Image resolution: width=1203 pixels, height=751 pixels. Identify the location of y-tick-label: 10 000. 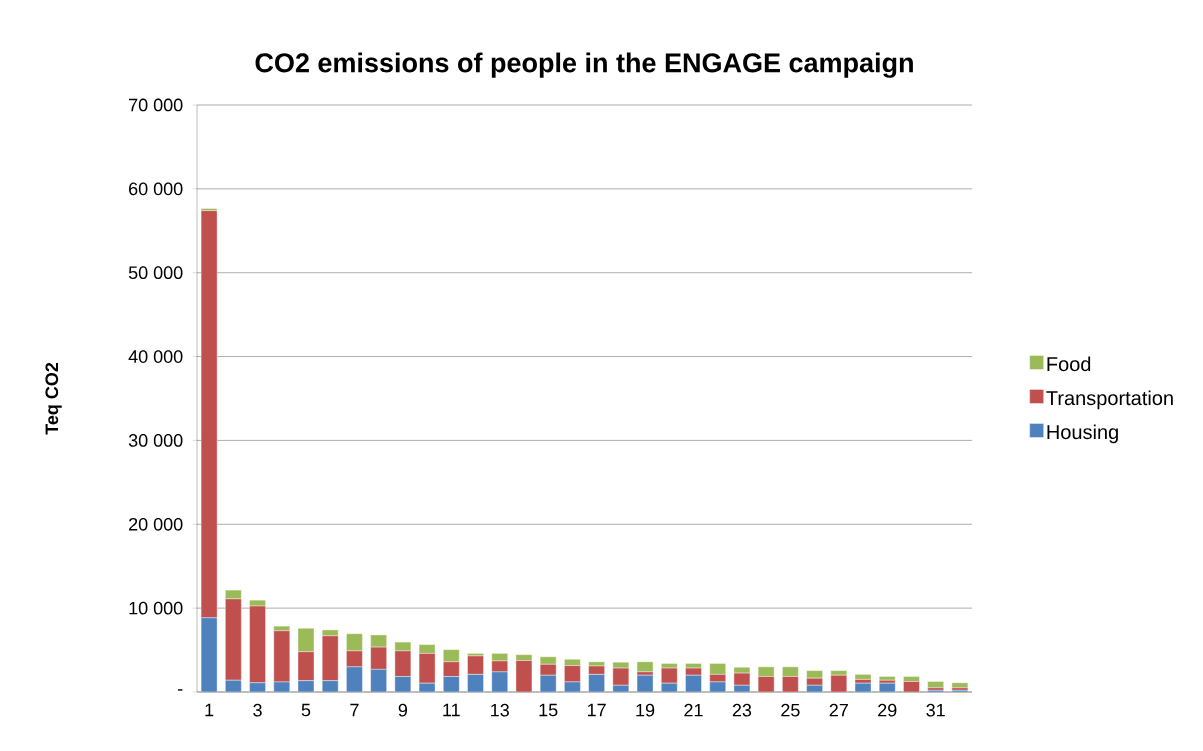
(156, 608).